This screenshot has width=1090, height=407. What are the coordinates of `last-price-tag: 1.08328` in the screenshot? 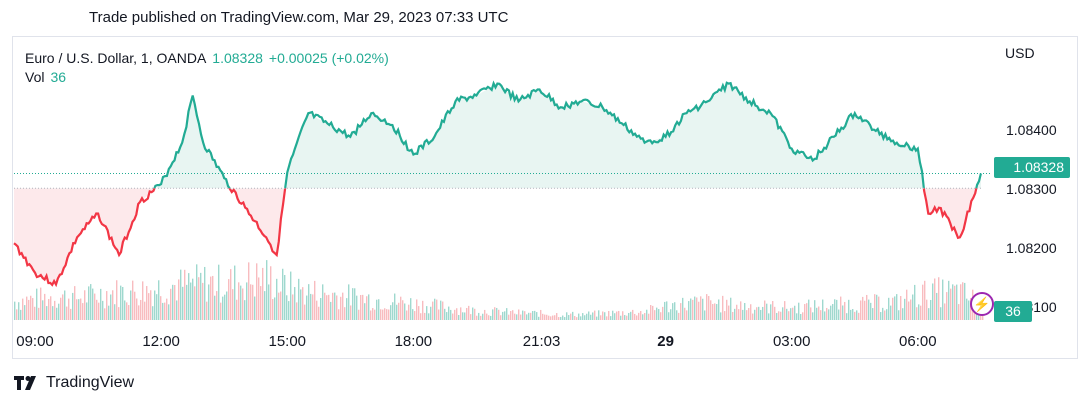 It's located at (1032, 167).